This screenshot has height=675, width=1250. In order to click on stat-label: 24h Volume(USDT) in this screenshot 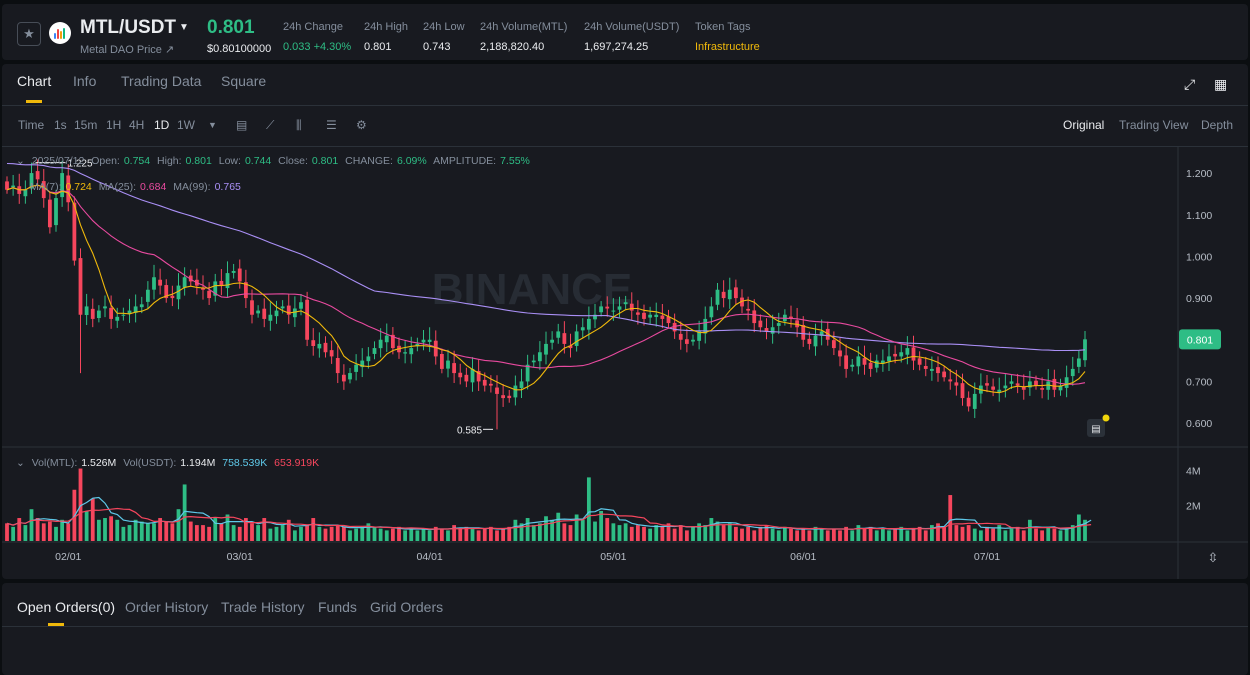, I will do `click(632, 27)`.